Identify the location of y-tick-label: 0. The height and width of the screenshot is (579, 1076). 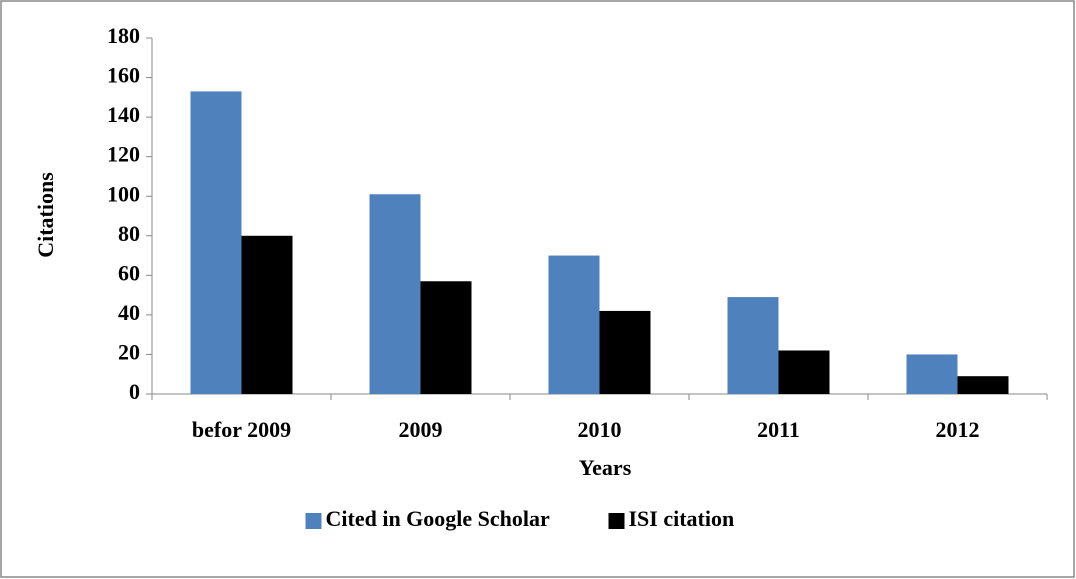
(134, 391).